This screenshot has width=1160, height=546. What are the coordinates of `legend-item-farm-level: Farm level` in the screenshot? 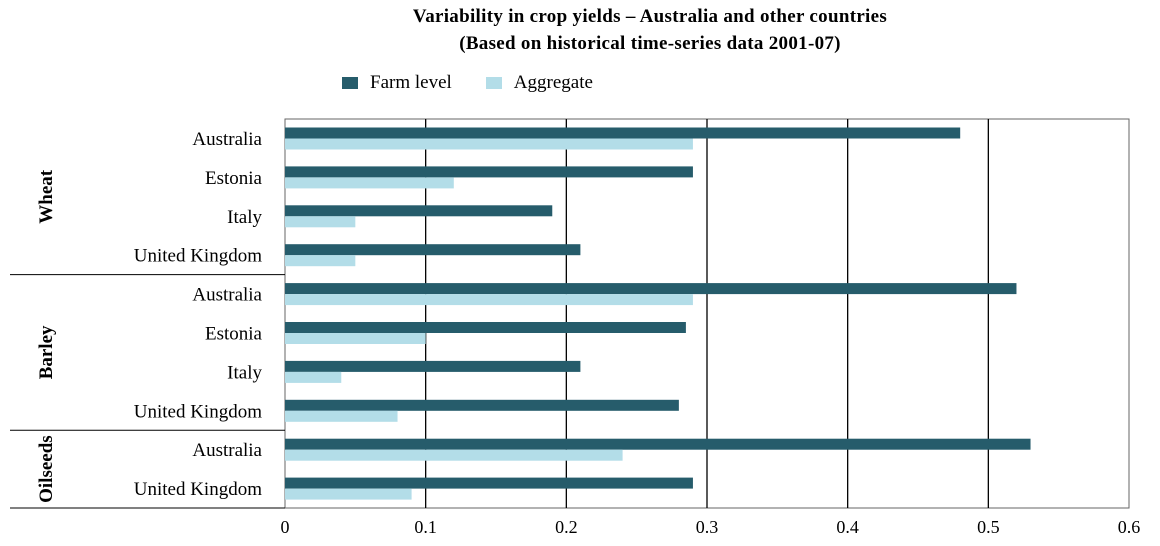 It's located at (397, 83).